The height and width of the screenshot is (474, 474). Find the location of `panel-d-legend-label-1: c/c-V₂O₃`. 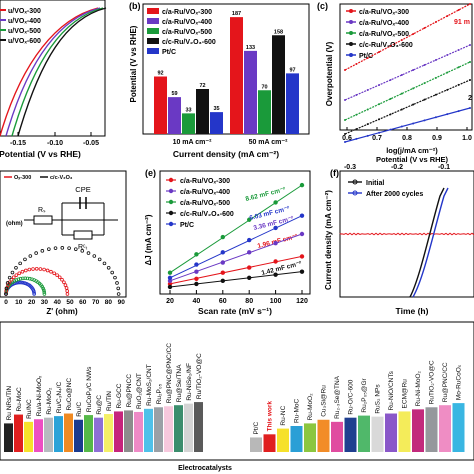

panel-d-legend-label-1: c/c-V₂O₃ is located at coordinates (61, 178).